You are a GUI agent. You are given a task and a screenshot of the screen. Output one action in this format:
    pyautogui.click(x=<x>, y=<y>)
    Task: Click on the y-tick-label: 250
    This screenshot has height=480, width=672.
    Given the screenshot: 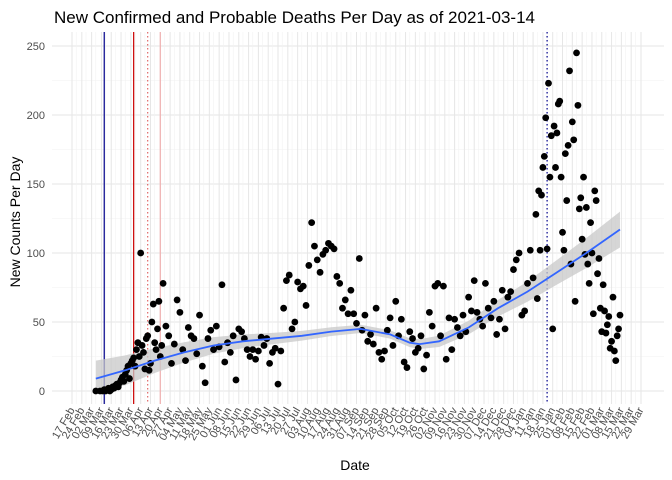 What is the action you would take?
    pyautogui.click(x=36, y=47)
    